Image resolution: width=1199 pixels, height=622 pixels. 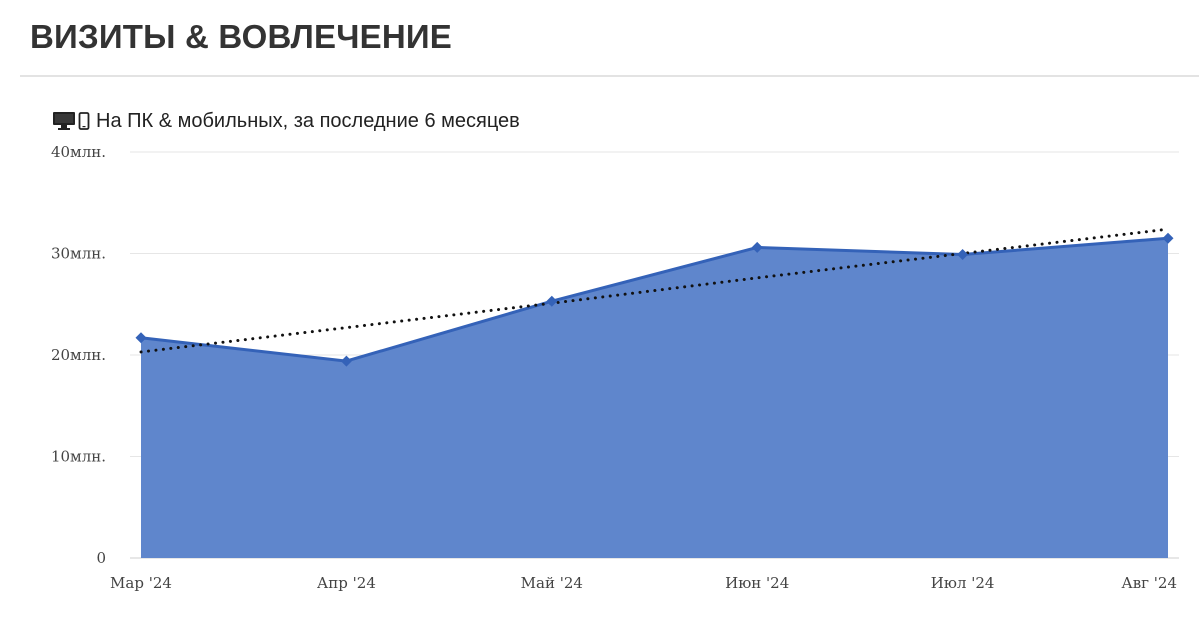 What do you see at coordinates (141, 583) in the screenshot?
I see `x-tick-label: Мар '24` at bounding box center [141, 583].